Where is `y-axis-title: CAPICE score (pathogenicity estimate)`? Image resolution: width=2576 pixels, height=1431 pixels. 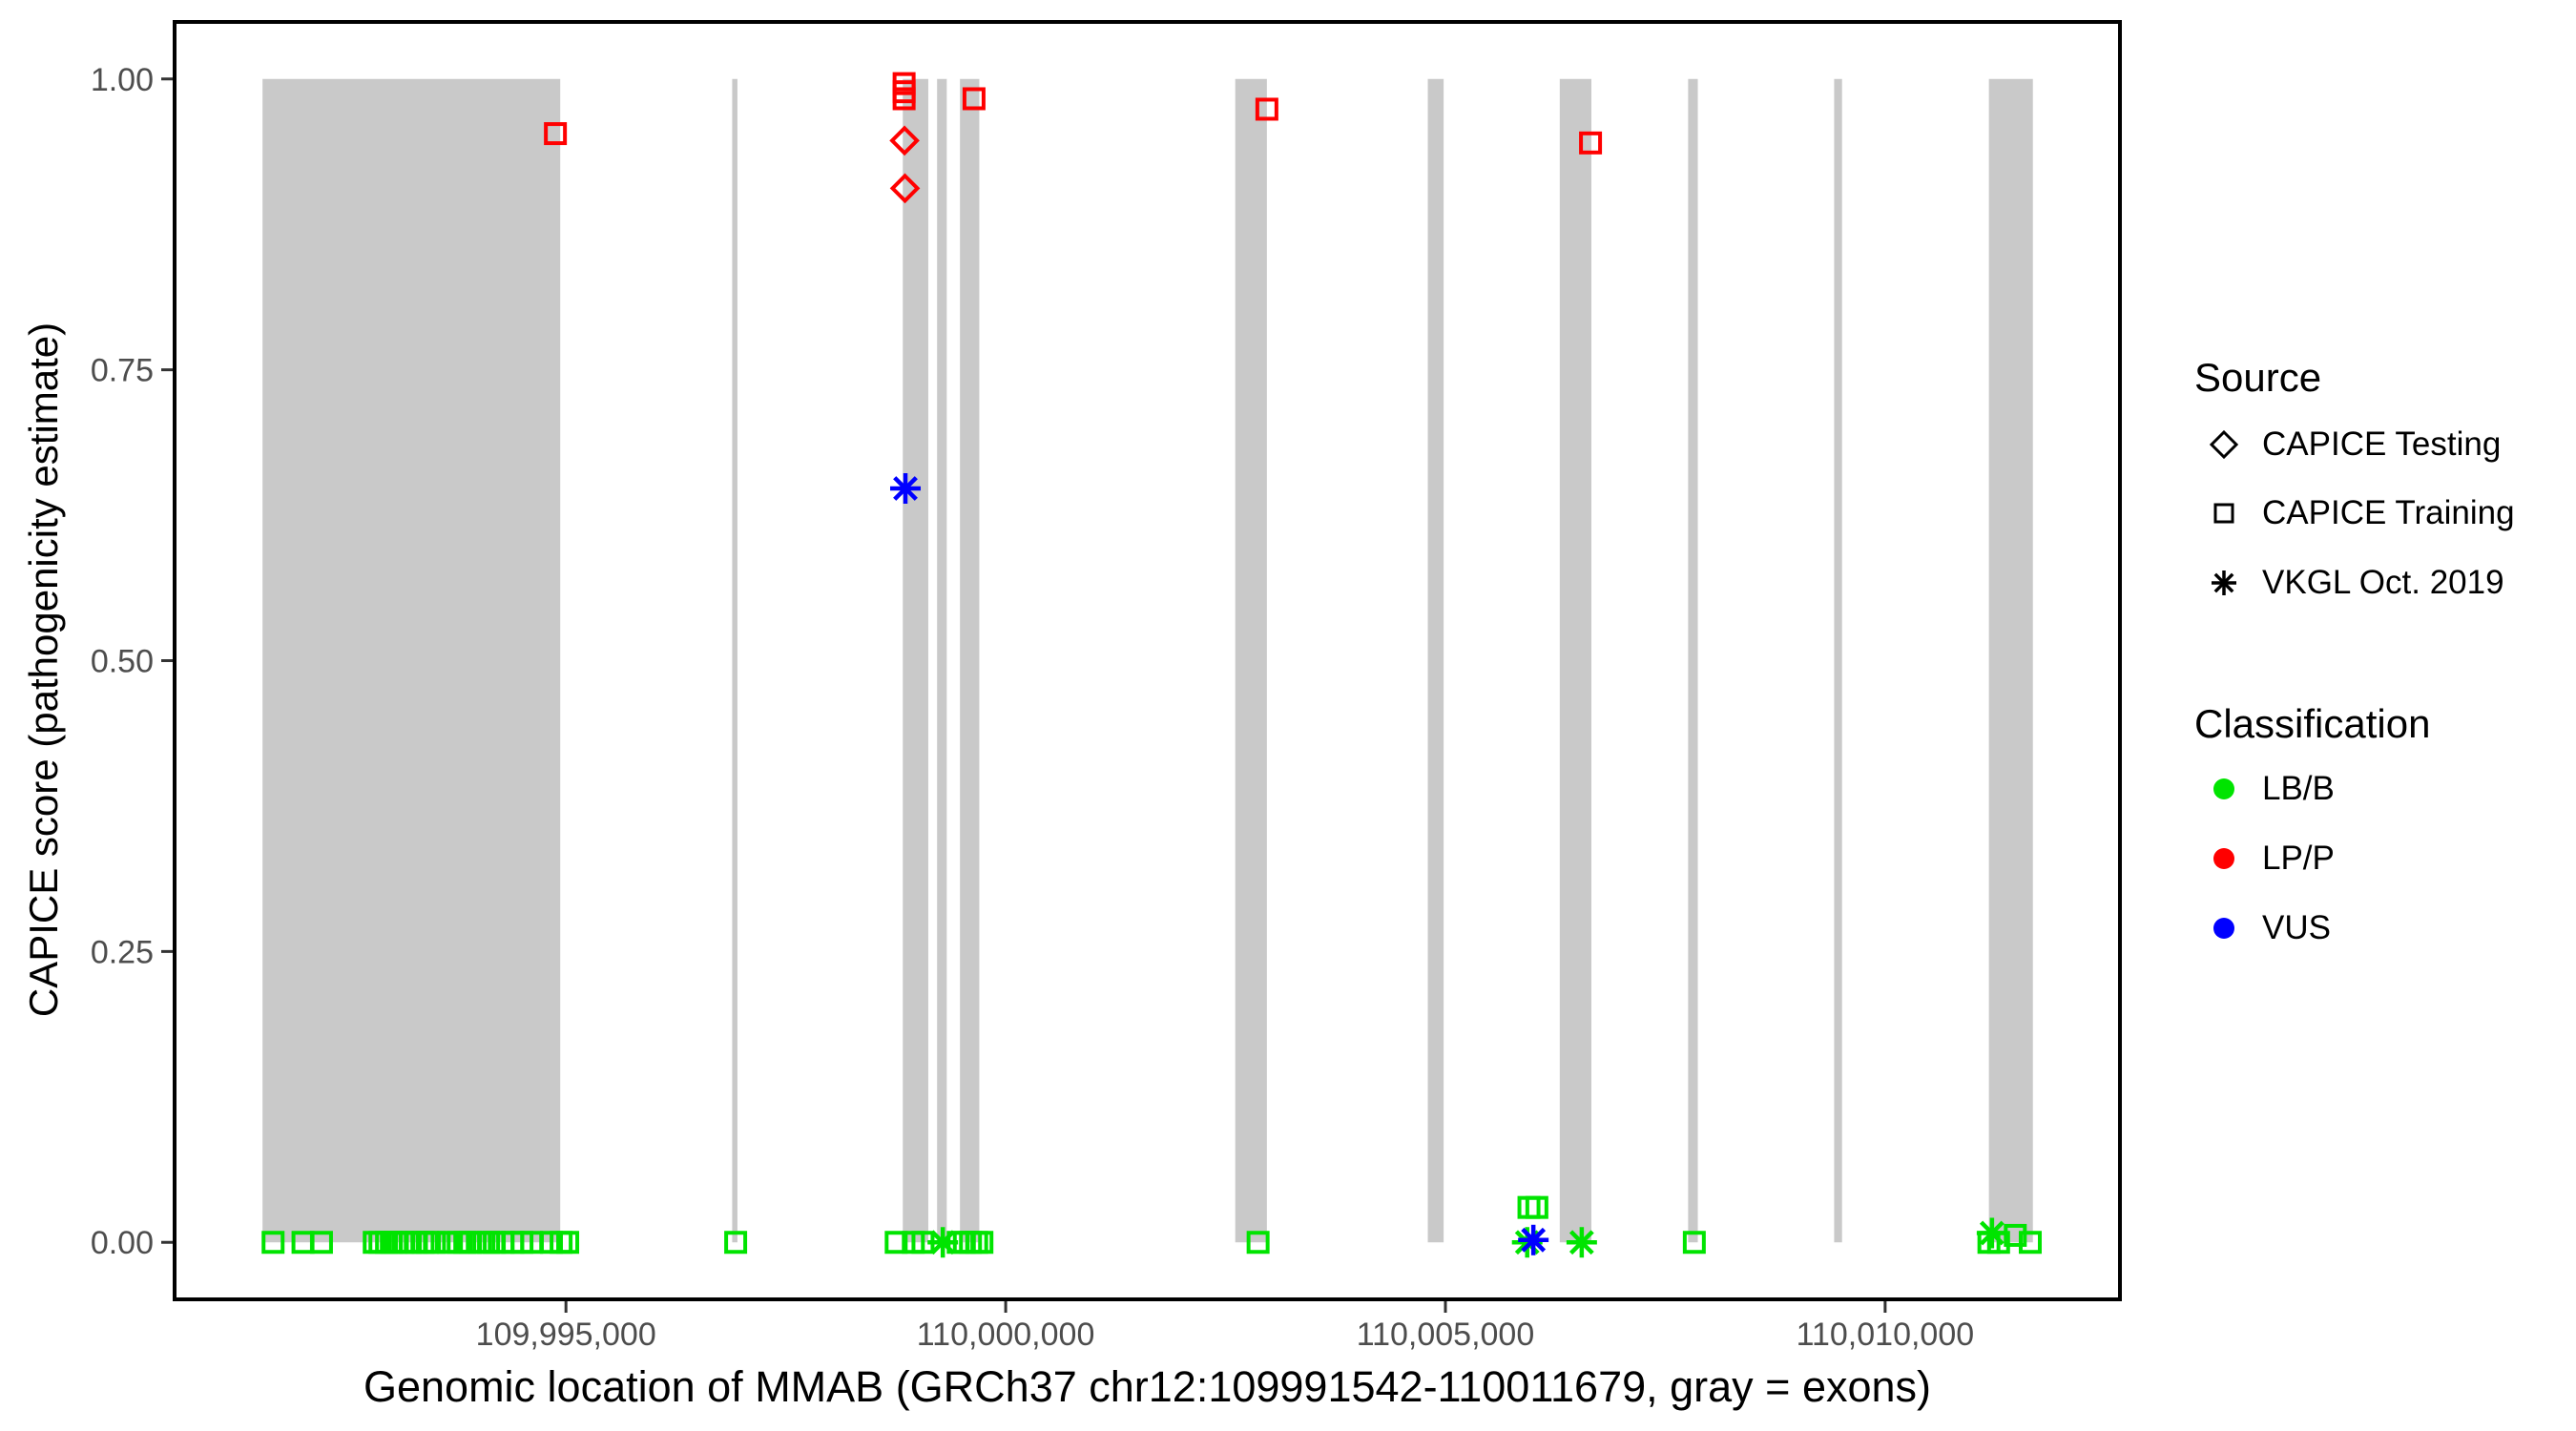 y-axis-title: CAPICE score (pathogenicity estimate) is located at coordinates (43, 669).